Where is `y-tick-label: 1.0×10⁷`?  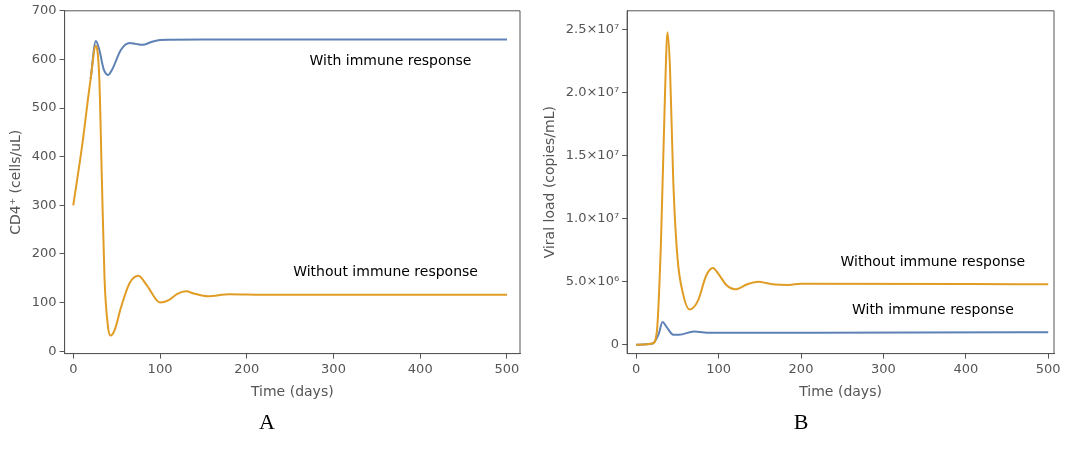 y-tick-label: 1.0×10⁷ is located at coordinates (592, 218).